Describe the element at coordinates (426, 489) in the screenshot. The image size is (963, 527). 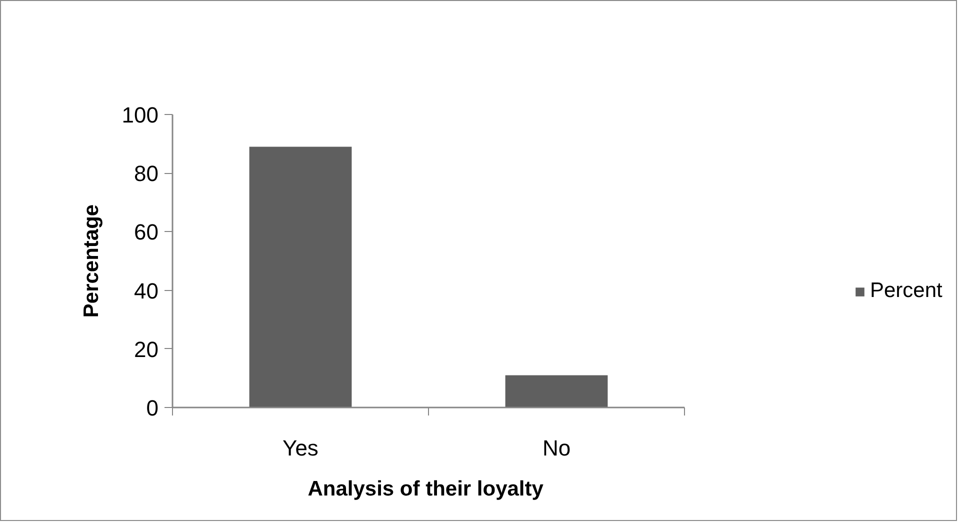
I see `x-axis-title: Analysis of their loyalty` at that location.